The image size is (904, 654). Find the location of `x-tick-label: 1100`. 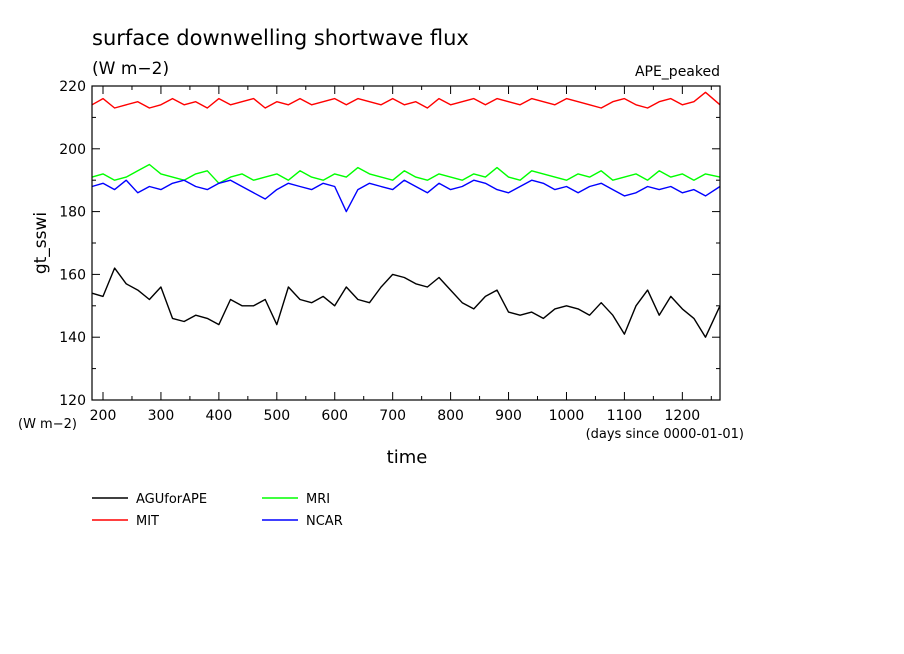

x-tick-label: 1100 is located at coordinates (625, 416).